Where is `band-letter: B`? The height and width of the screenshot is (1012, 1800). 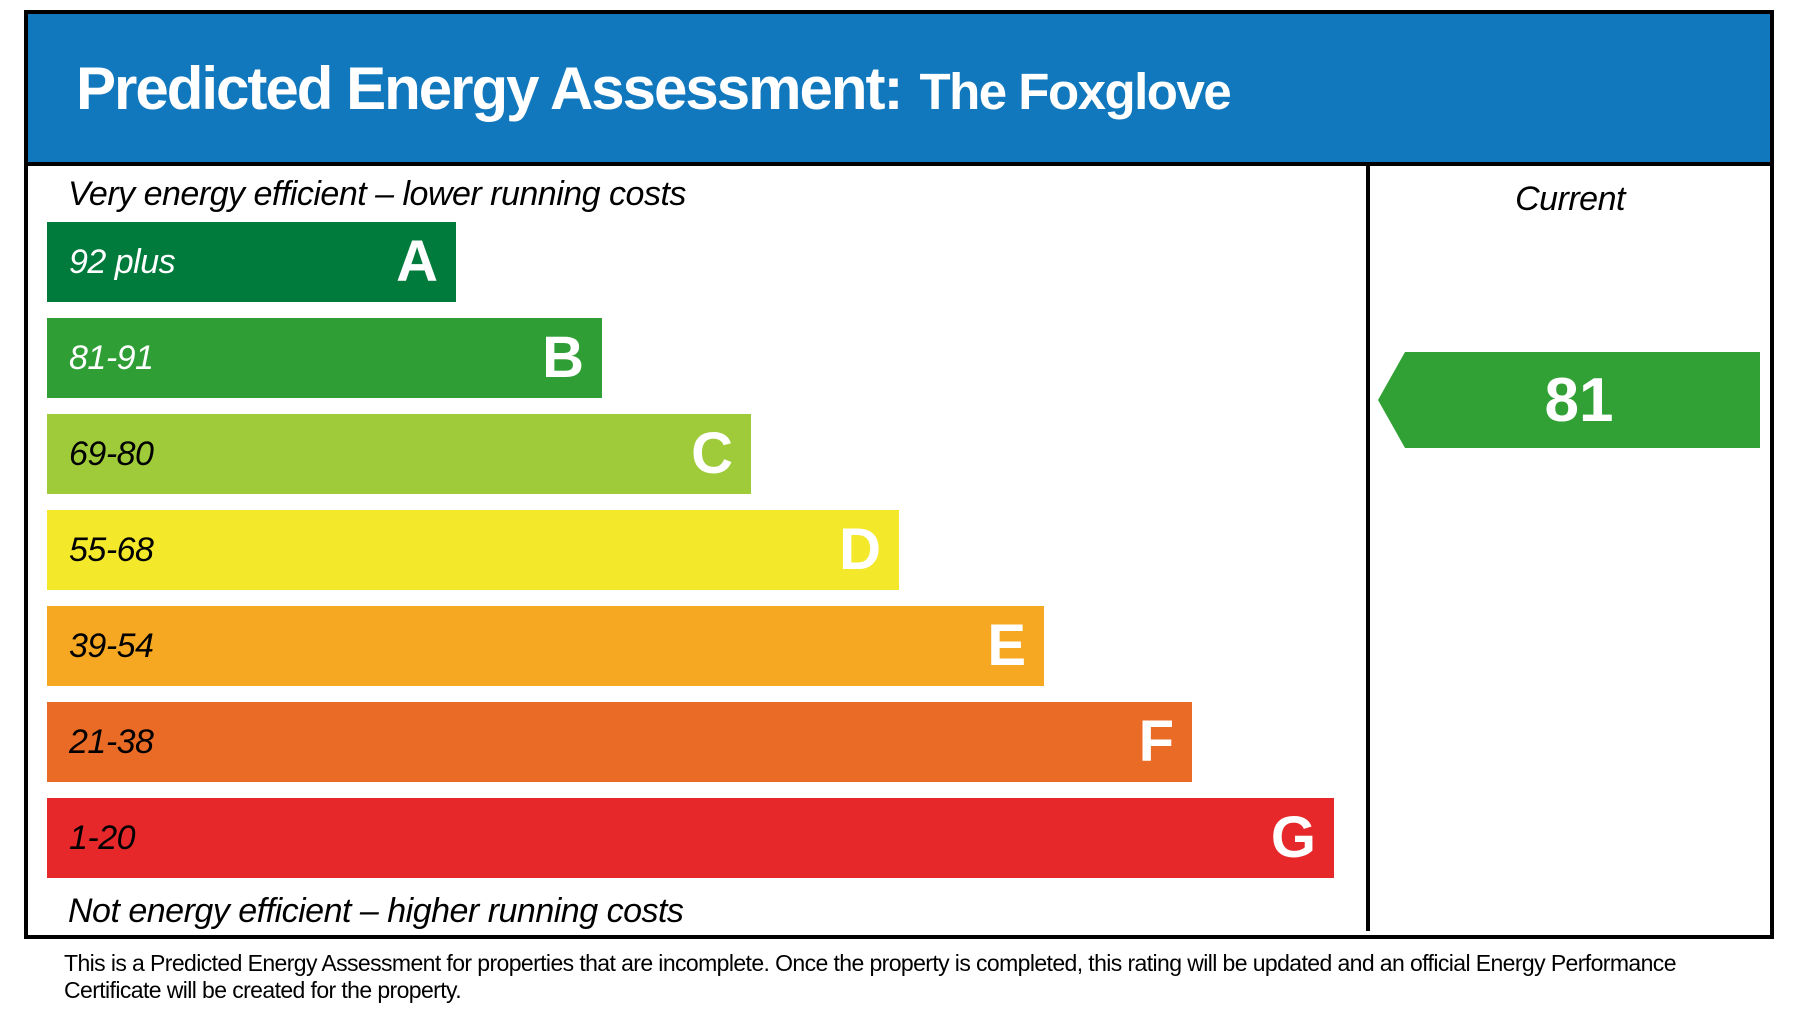 band-letter: B is located at coordinates (563, 357).